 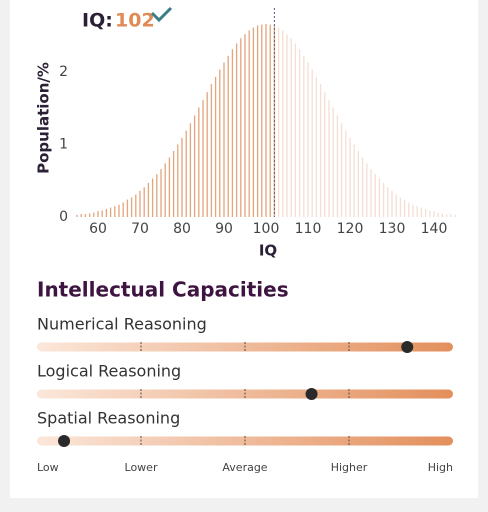 What do you see at coordinates (434, 229) in the screenshot?
I see `x-tick-label: 140` at bounding box center [434, 229].